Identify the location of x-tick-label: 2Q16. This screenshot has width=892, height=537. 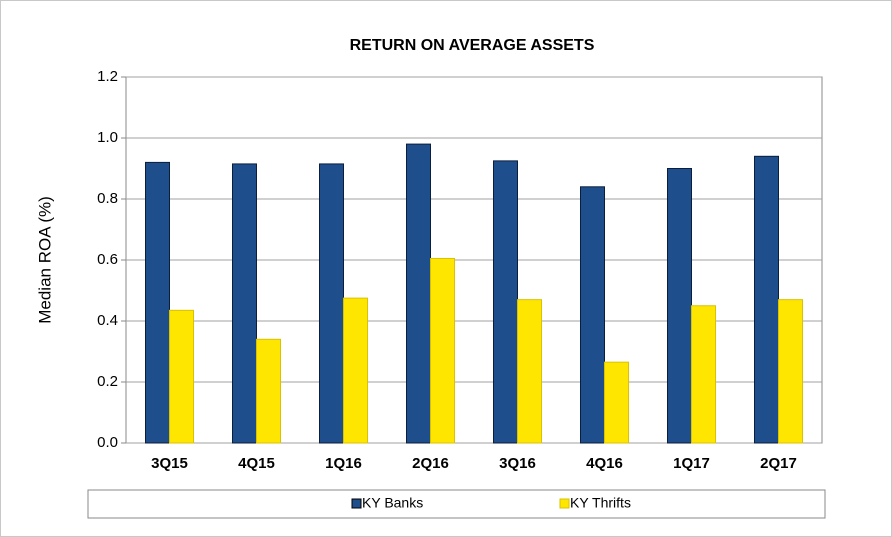
(430, 463).